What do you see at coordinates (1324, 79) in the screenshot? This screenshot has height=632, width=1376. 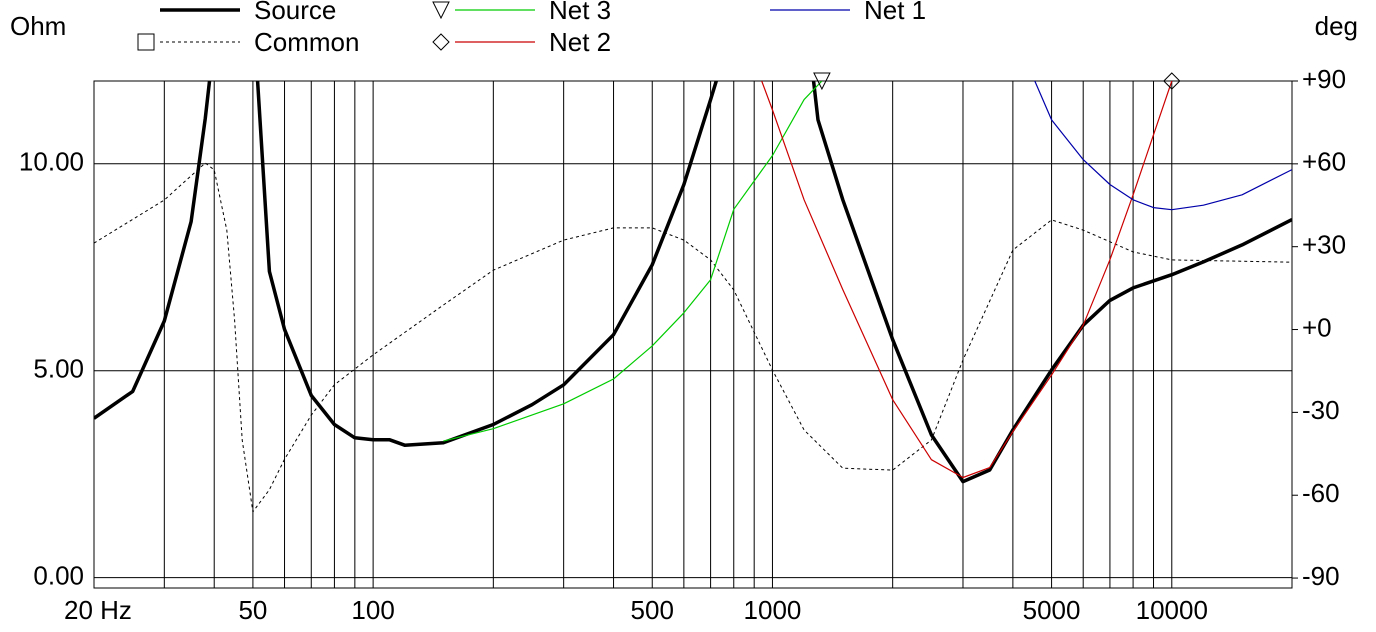 I see `y2-tick-label: +90` at bounding box center [1324, 79].